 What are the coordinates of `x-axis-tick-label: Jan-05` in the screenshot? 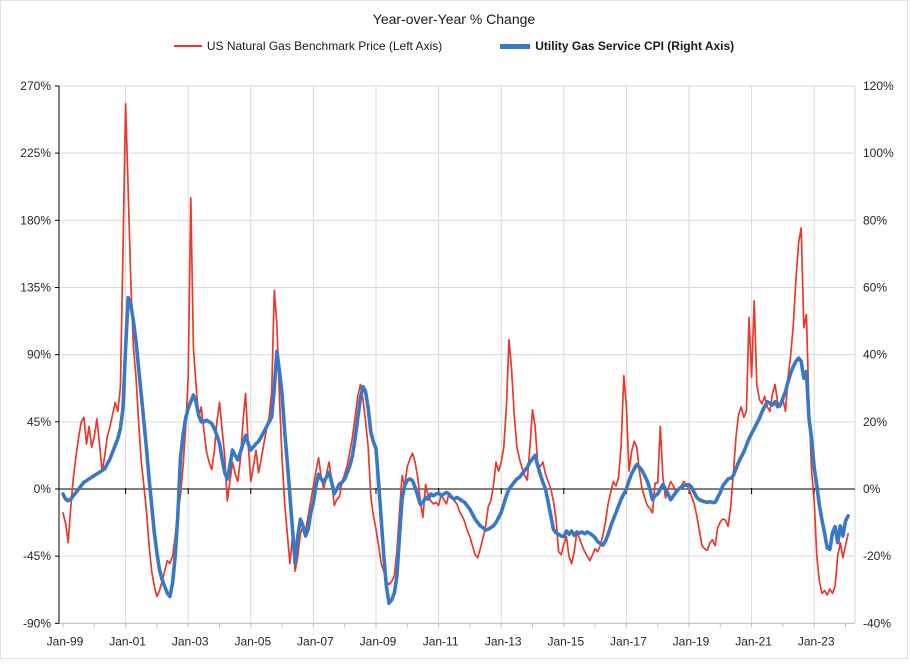 It's located at (252, 641).